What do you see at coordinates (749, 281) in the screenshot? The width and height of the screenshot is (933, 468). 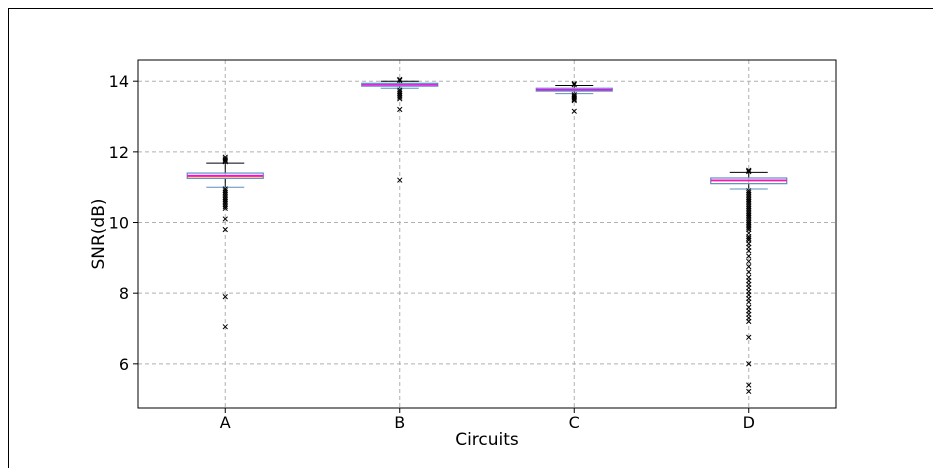 I see `box-D` at bounding box center [749, 281].